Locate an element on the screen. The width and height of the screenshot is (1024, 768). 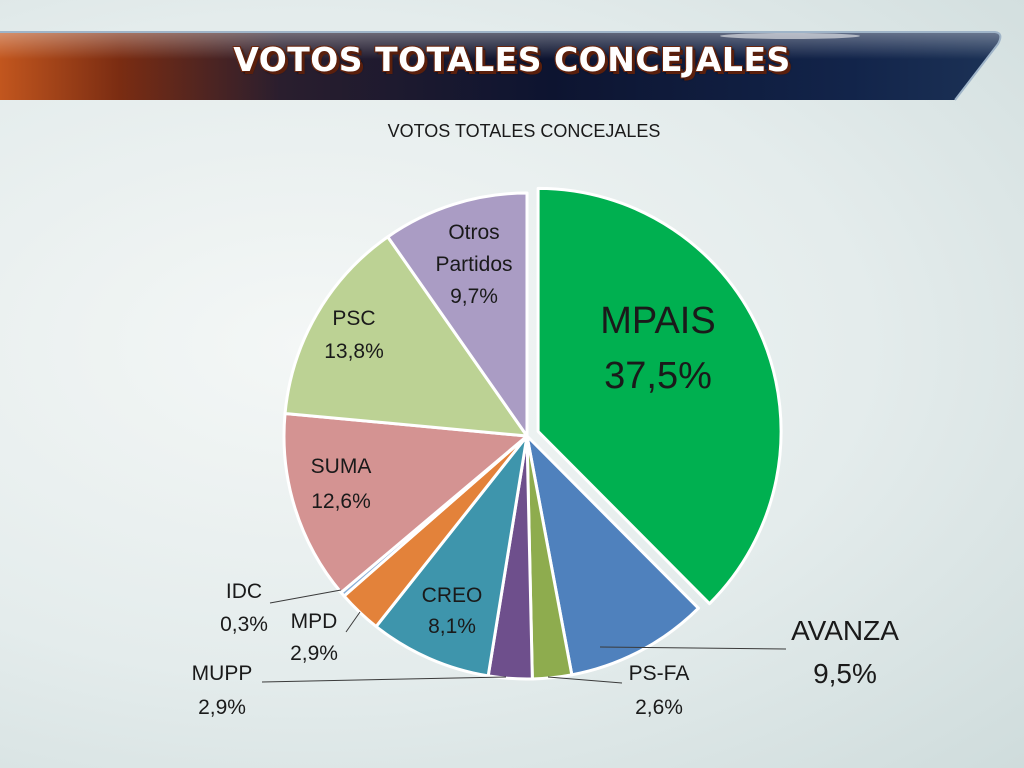
leader-line-idc is located at coordinates (305, 596).